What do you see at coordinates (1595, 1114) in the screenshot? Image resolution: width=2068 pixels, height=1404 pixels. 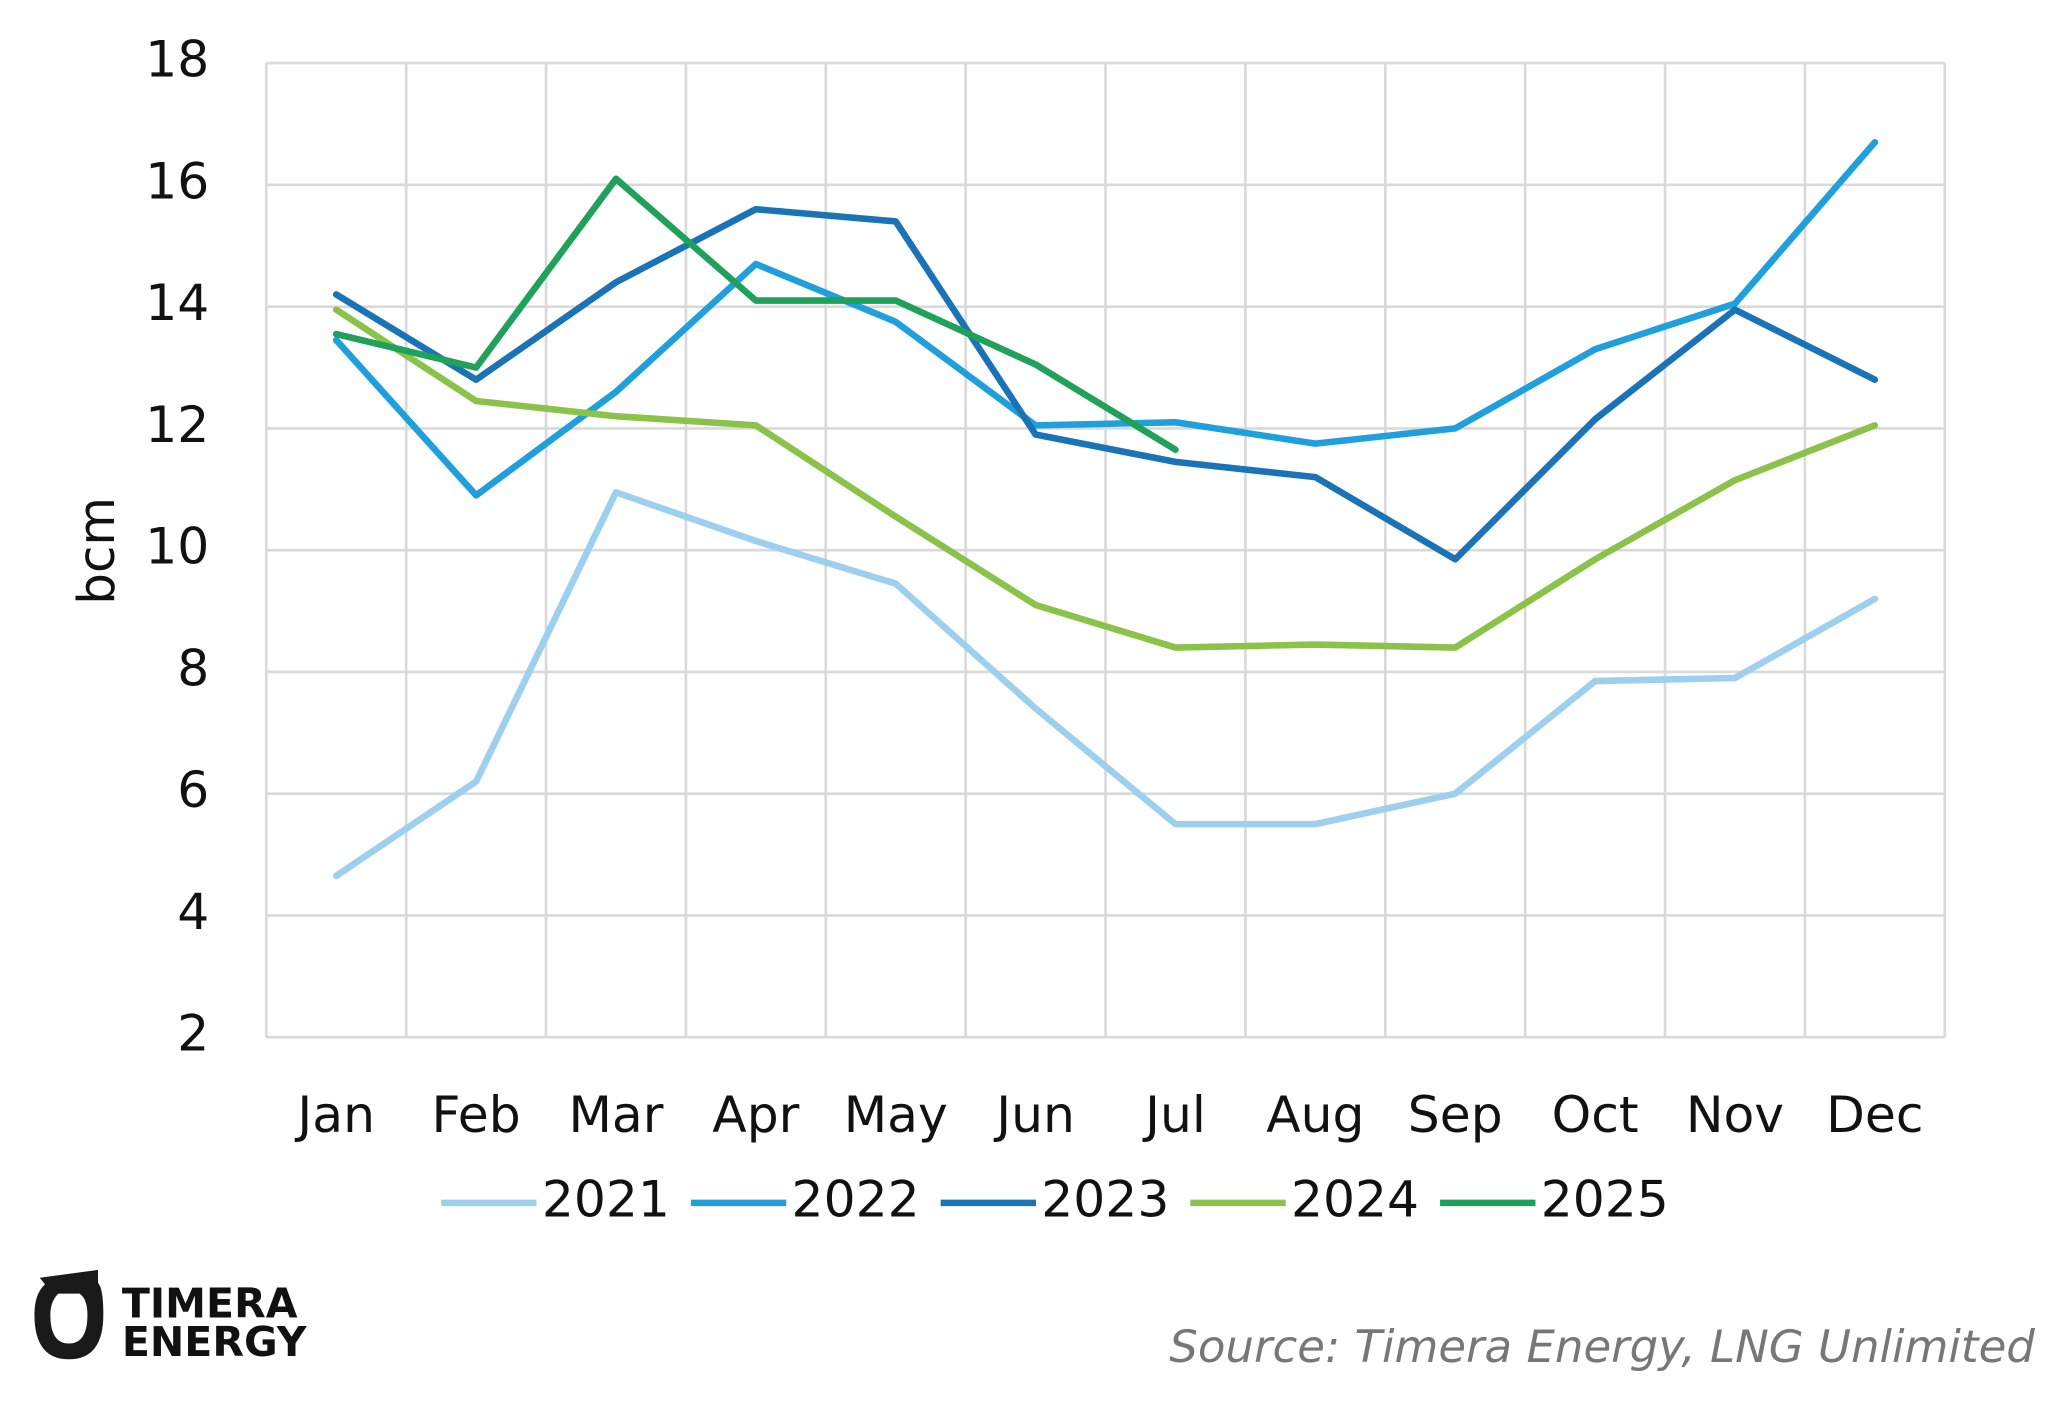 I see `x-tick-label: Oct` at bounding box center [1595, 1114].